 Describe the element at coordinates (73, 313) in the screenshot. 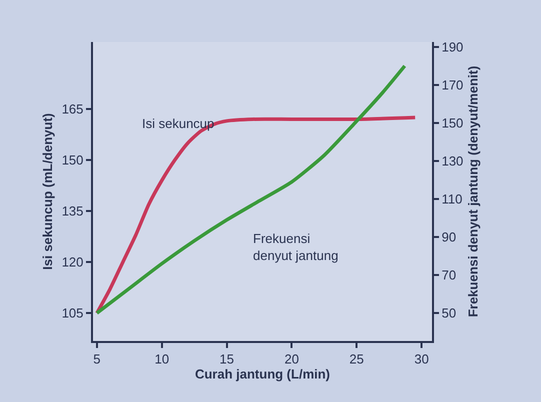

I see `y-tick-label: 105` at that location.